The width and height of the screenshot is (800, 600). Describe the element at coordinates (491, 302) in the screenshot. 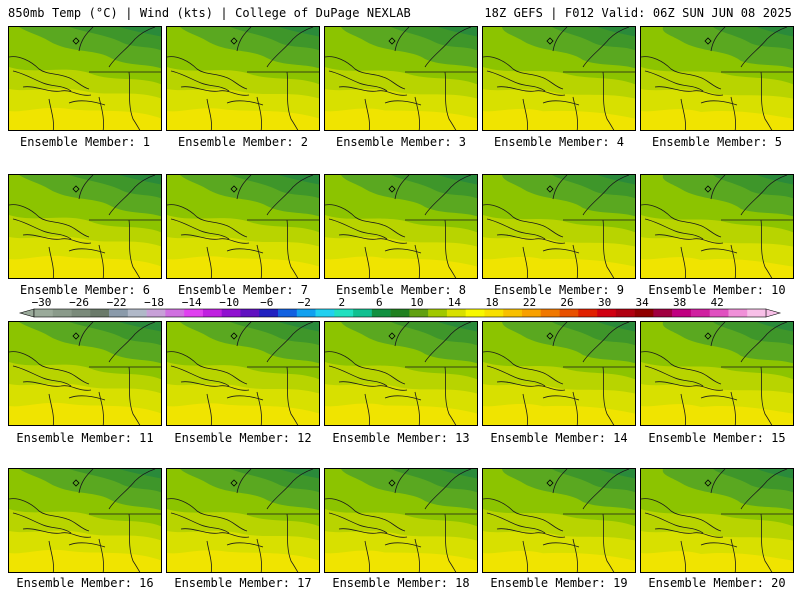

I see `colorbar-tick-label: 18` at that location.